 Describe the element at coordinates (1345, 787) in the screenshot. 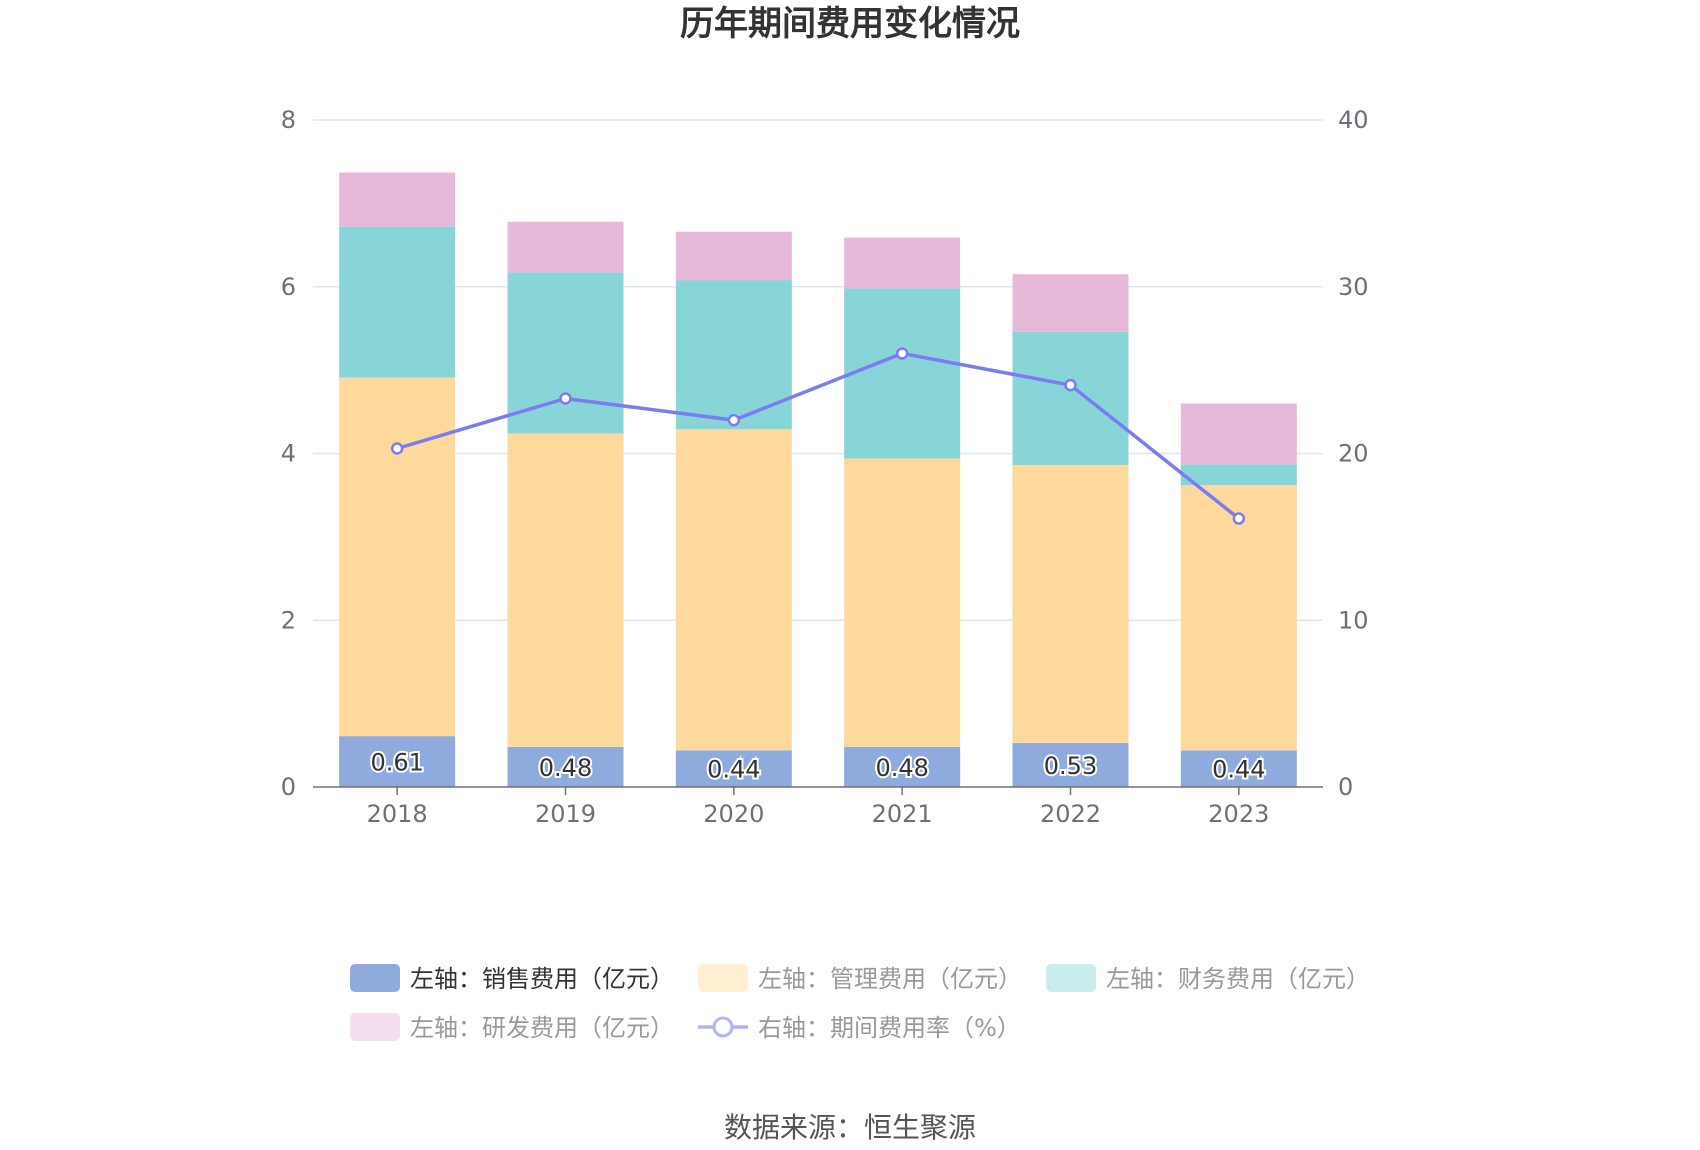

I see `y-right-tick-label: 0` at that location.